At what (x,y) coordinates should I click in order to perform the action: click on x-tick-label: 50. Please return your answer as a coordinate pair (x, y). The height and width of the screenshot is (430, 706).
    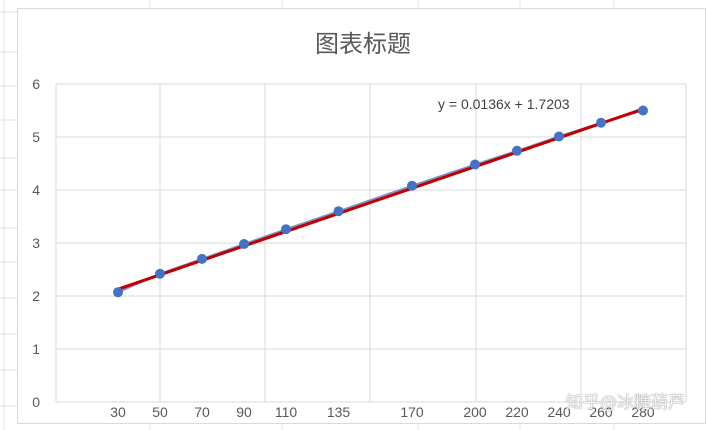
    Looking at the image, I should click on (160, 412).